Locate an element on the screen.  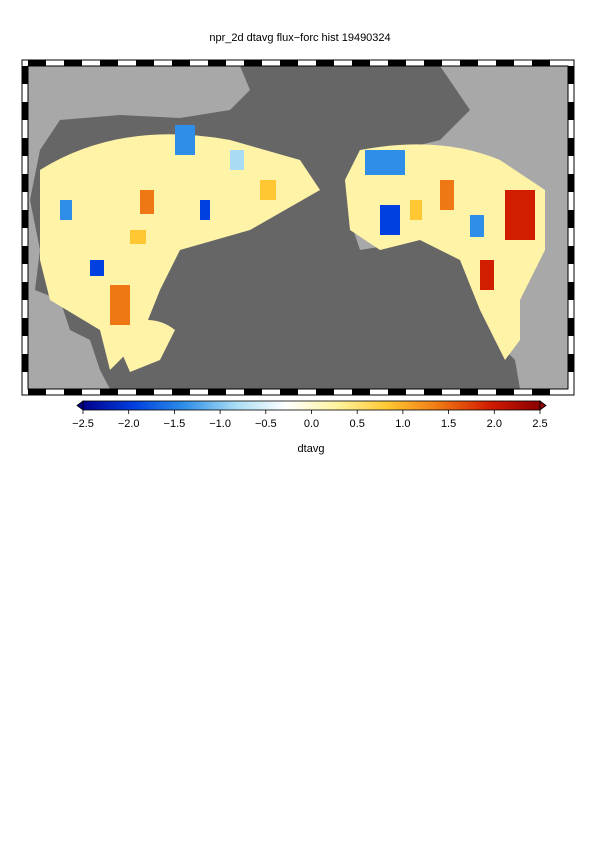
colorbar-tick-label: 1.0 is located at coordinates (402, 424).